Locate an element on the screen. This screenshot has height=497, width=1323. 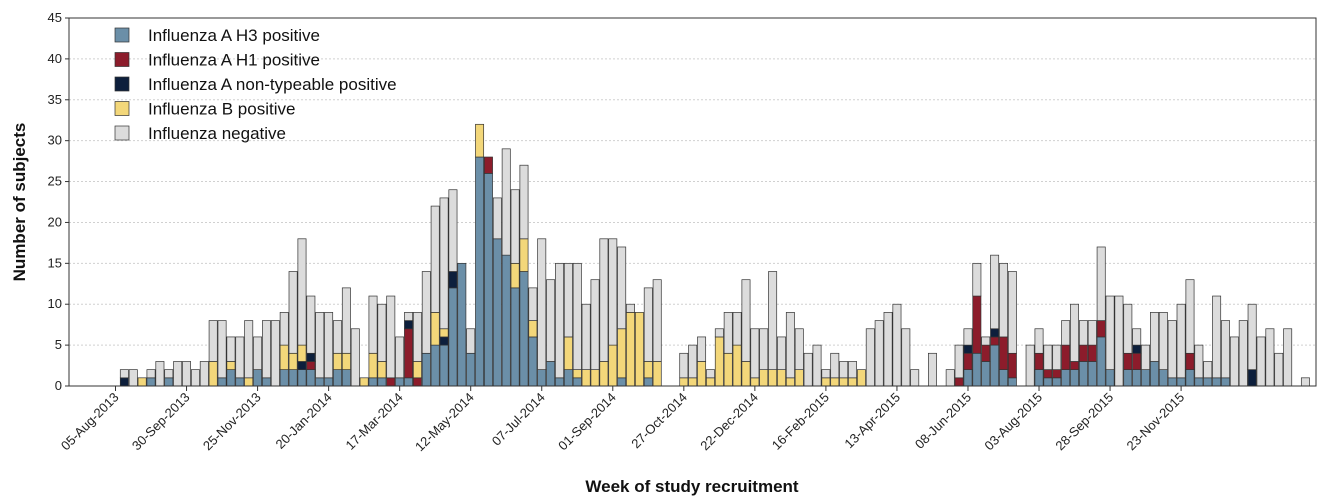
x-tick-label: 13-Apr-2015 is located at coordinates (872, 421).